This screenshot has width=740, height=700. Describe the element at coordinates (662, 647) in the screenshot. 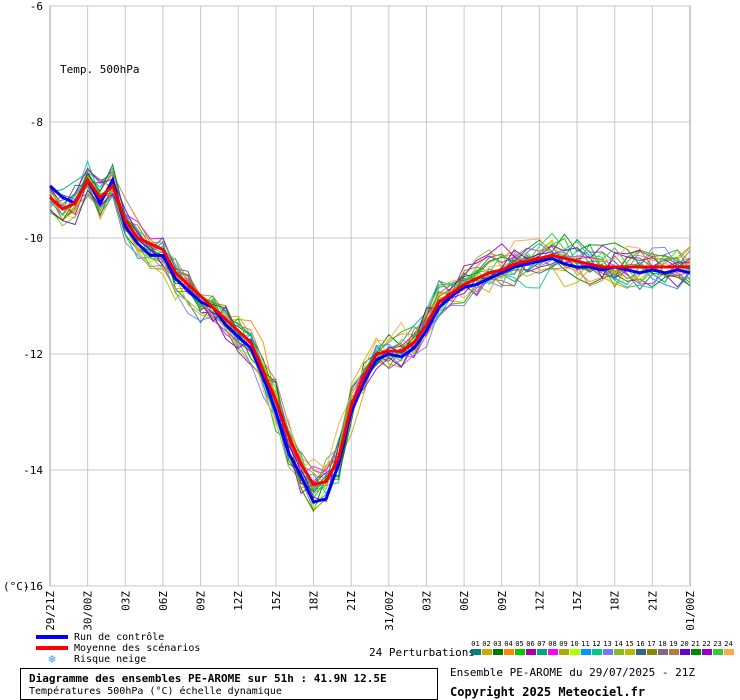

I see `perturbation-legend-item: 18` at that location.